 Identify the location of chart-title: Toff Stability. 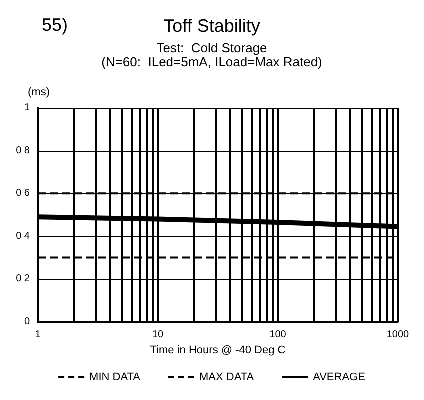
(212, 26).